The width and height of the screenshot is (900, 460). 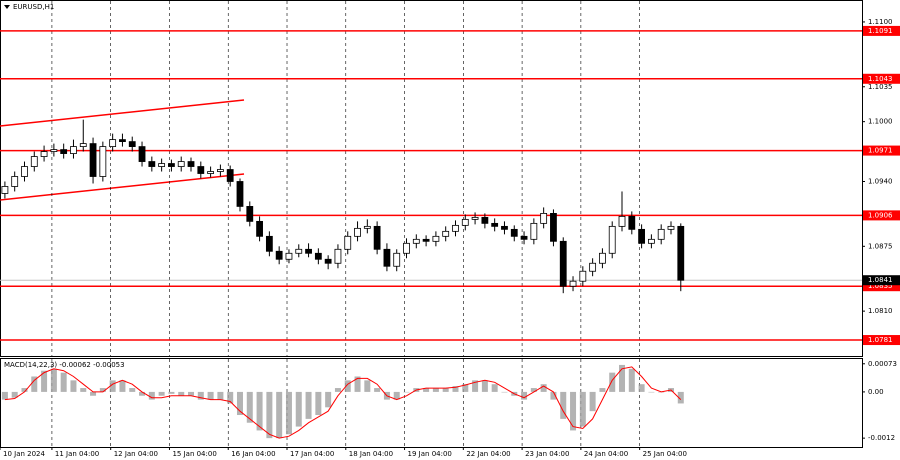 What do you see at coordinates (880, 181) in the screenshot?
I see `y-tick-label: 1.0940` at bounding box center [880, 181].